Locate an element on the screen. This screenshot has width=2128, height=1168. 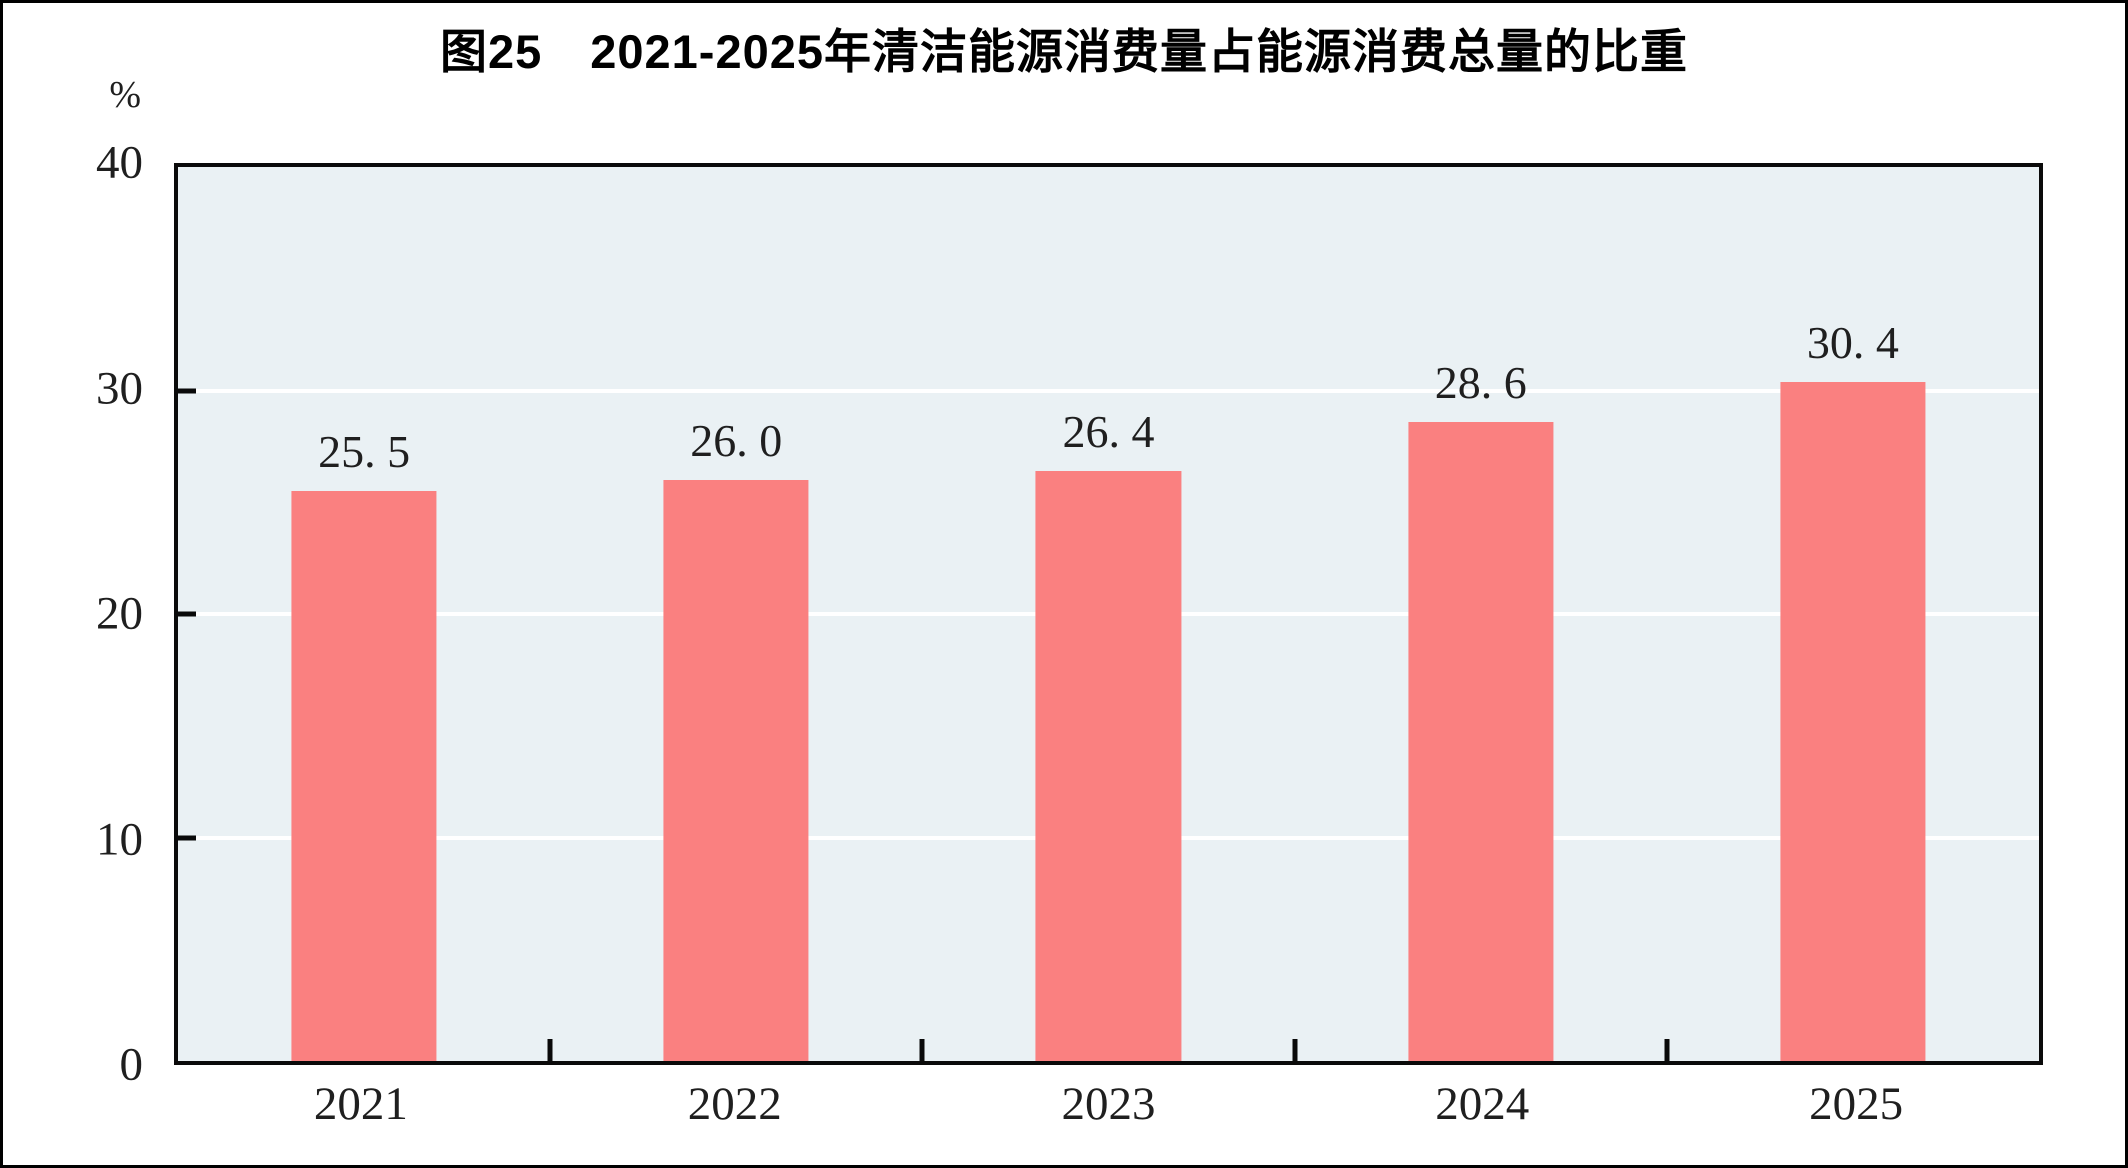
bar-2023 is located at coordinates (1108, 765).